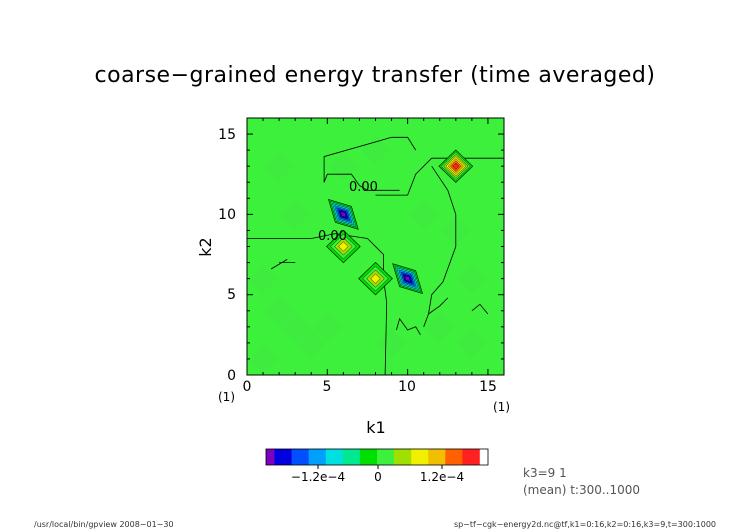 Image resolution: width=752 pixels, height=532 pixels. Describe the element at coordinates (407, 387) in the screenshot. I see `x-tick-label: 10` at that location.